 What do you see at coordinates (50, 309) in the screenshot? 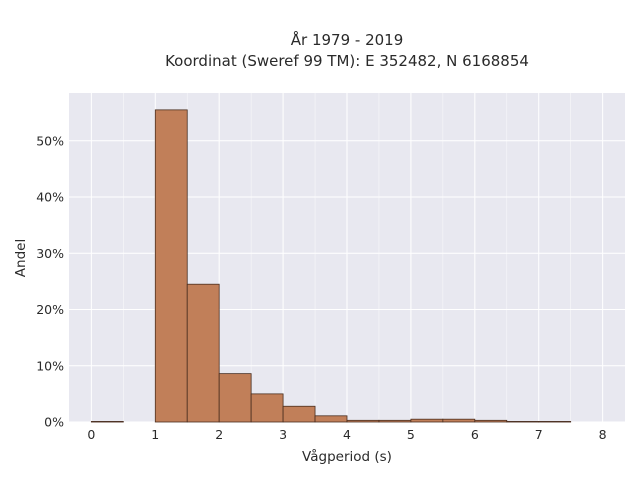
I see `y-tick-label: 20%` at bounding box center [50, 309].